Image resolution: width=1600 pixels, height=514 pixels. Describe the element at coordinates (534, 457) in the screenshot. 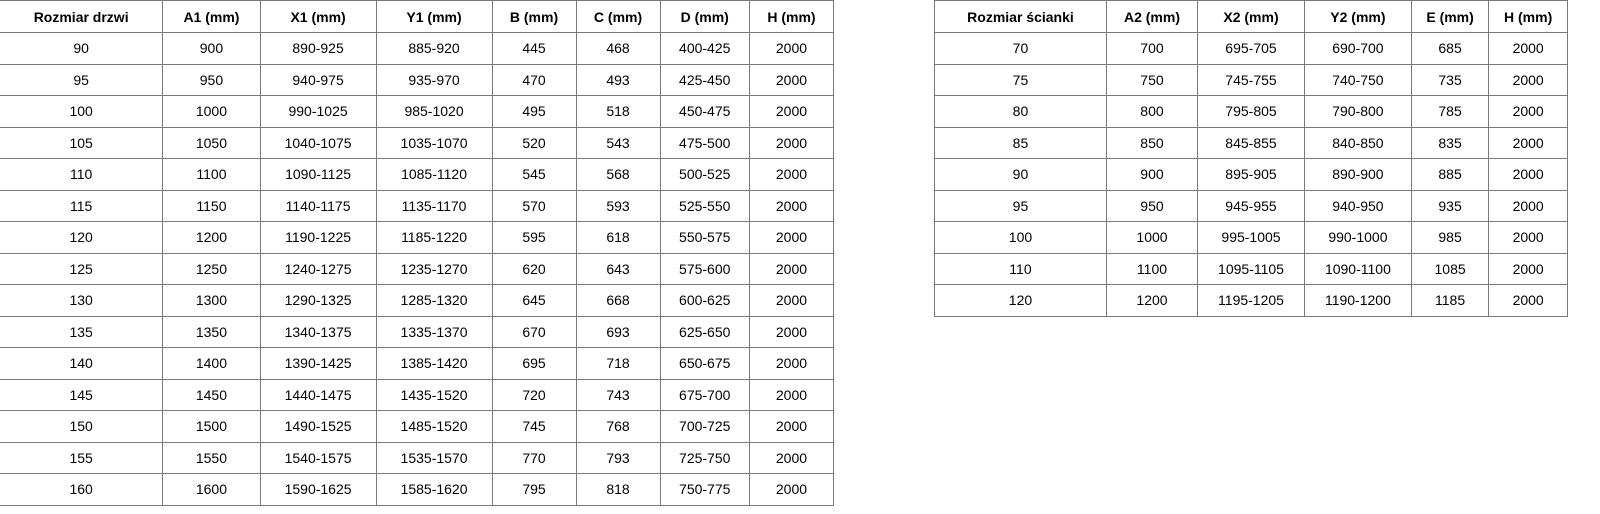

I see `table-cell: 770` at that location.